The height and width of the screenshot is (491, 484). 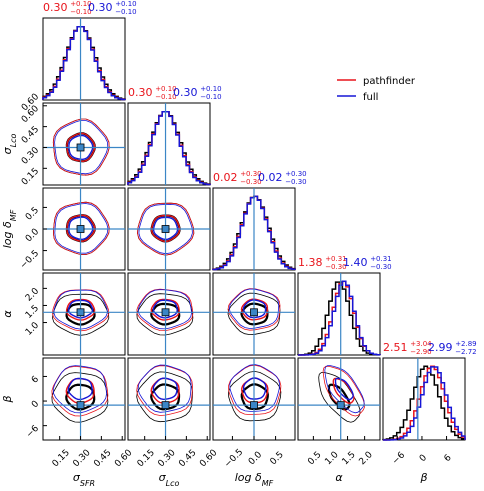 What do you see at coordinates (295, 174) in the screenshot?
I see `summary-plus-full-2: +0.30` at bounding box center [295, 174].